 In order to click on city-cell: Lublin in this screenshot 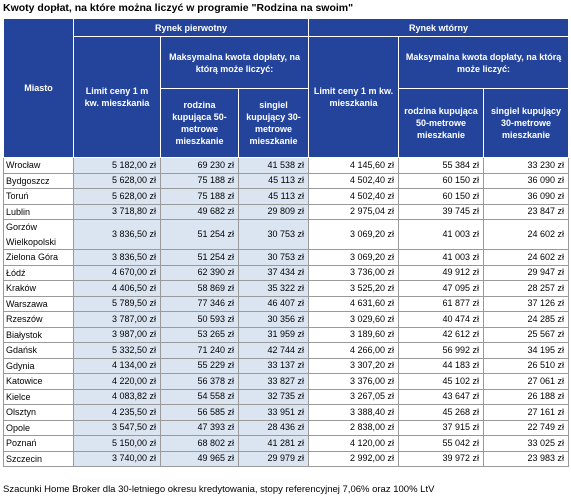, I will do `click(38, 211)`.